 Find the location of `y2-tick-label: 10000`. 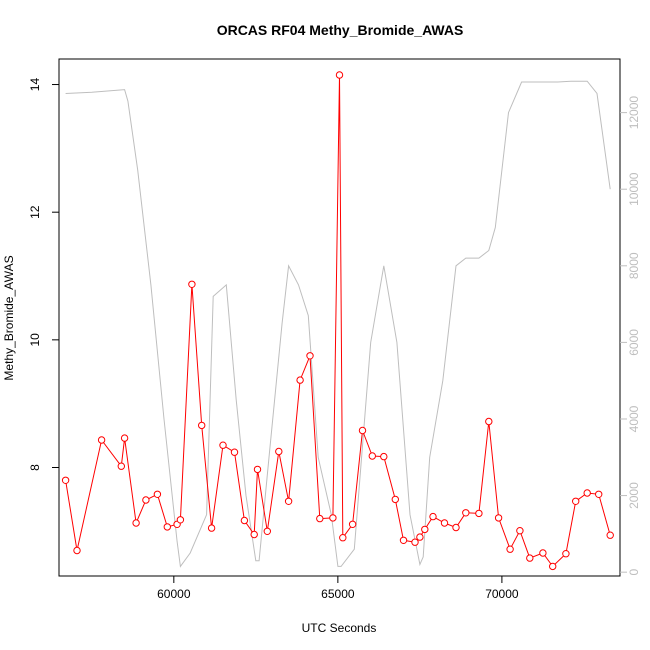

y2-tick-label: 10000 is located at coordinates (634, 189).